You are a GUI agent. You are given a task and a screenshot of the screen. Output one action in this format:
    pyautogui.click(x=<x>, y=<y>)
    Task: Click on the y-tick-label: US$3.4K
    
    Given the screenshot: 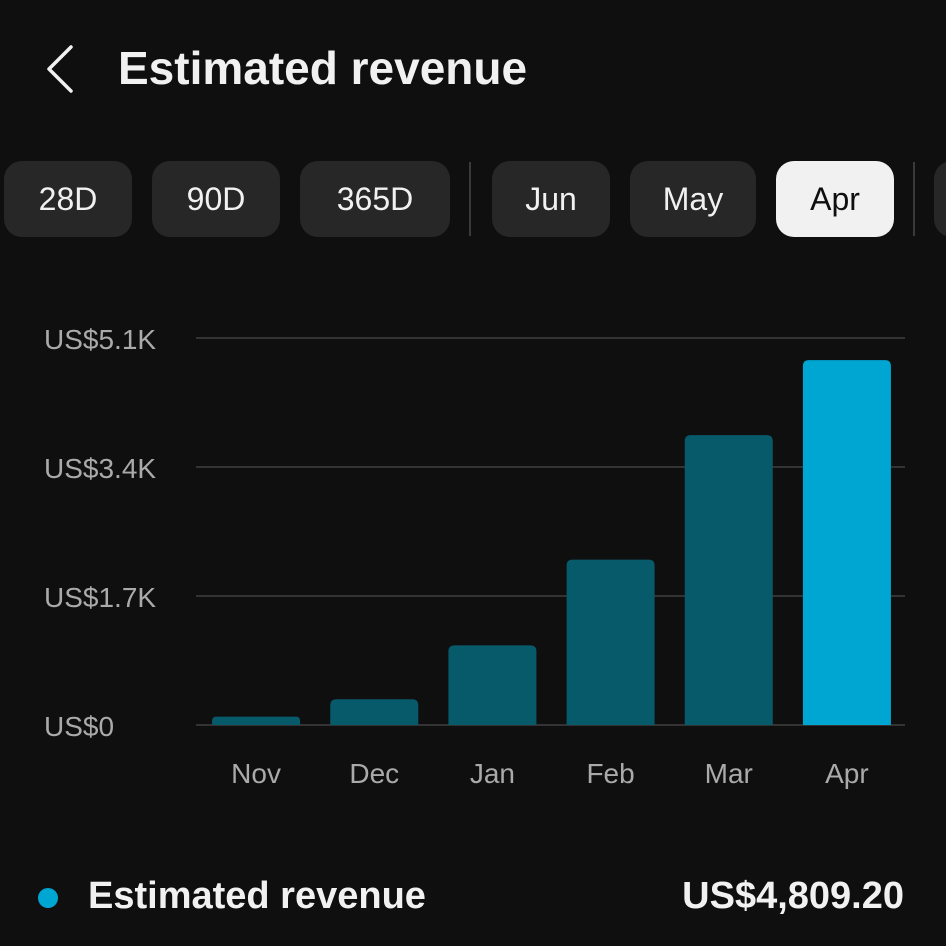 What is the action you would take?
    pyautogui.click(x=100, y=468)
    